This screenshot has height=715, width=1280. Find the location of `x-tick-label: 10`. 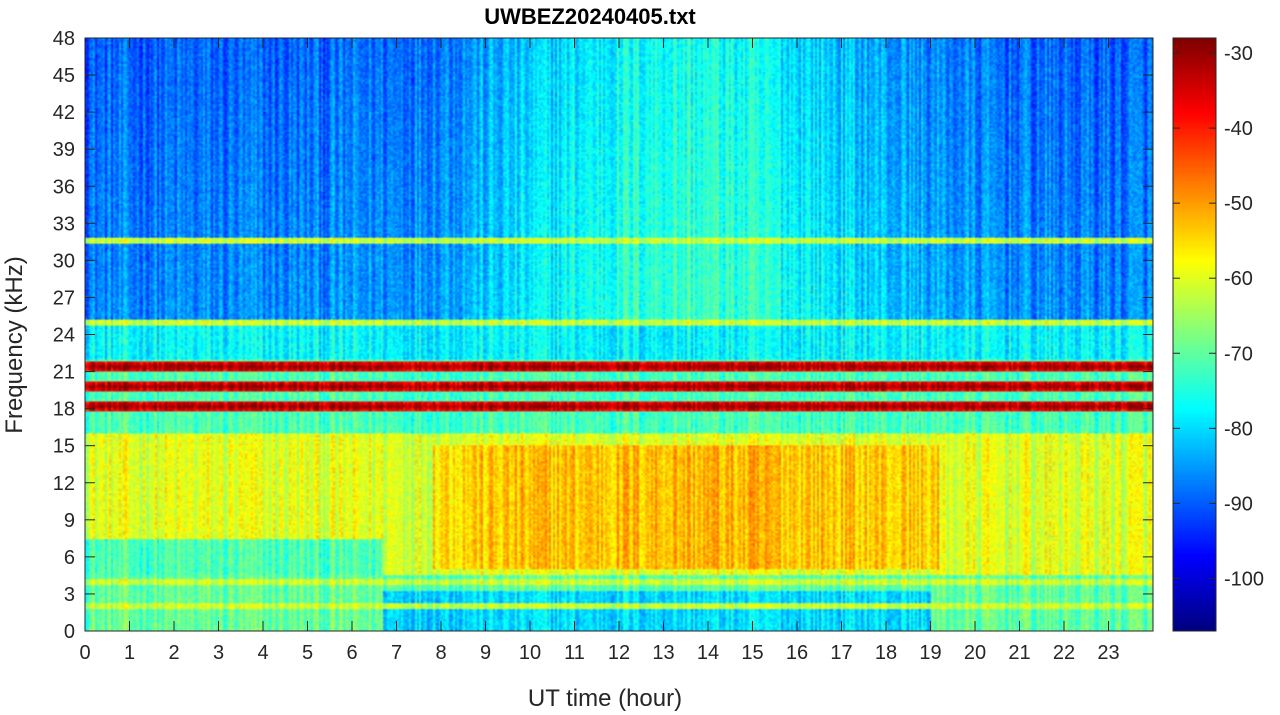

x-tick-label: 10 is located at coordinates (530, 653).